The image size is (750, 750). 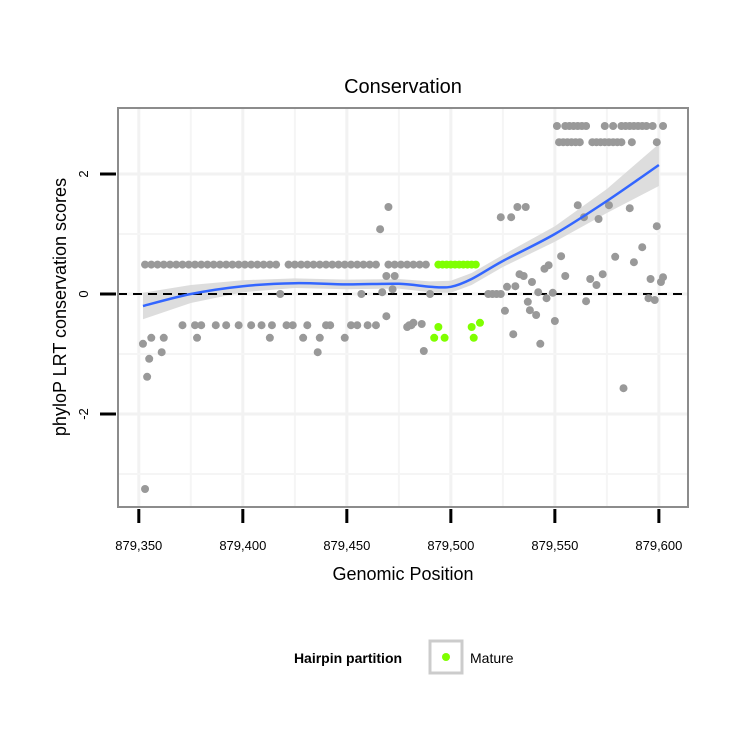 I want to click on x-tick-label: 879,400, so click(x=242, y=545).